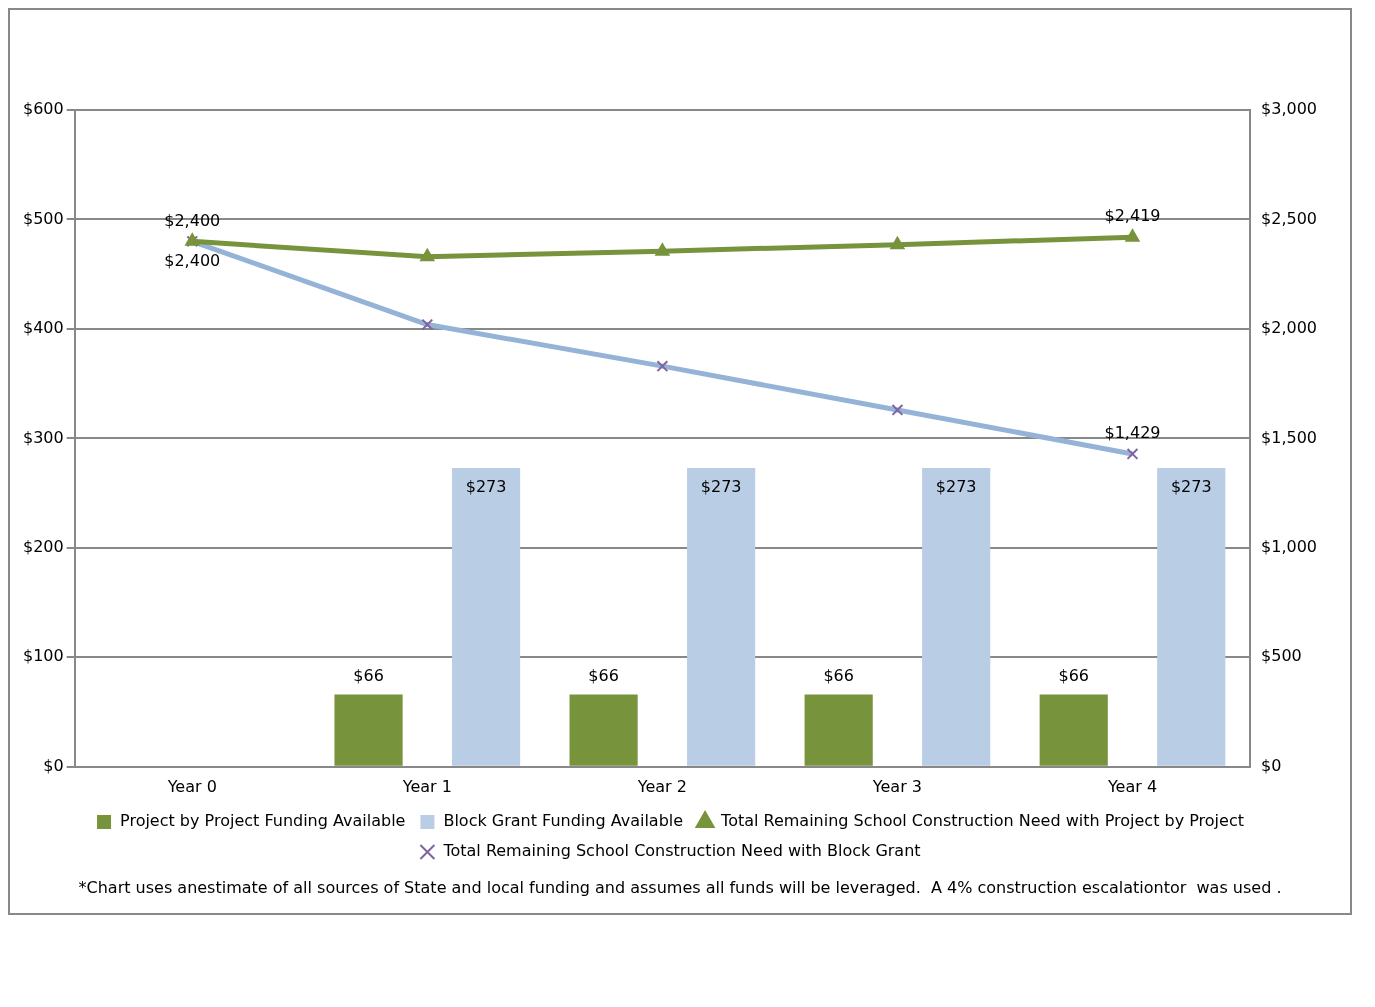 This screenshot has height=1007, width=1375. Describe the element at coordinates (53, 765) in the screenshot. I see `y-tick-label: $0` at that location.